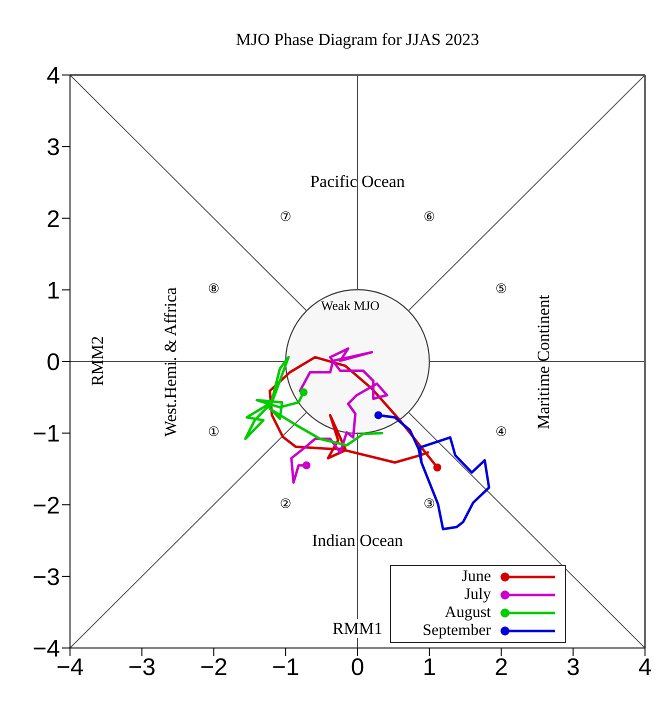 The width and height of the screenshot is (658, 713). What do you see at coordinates (477, 595) in the screenshot?
I see `legend-label: July` at bounding box center [477, 595].